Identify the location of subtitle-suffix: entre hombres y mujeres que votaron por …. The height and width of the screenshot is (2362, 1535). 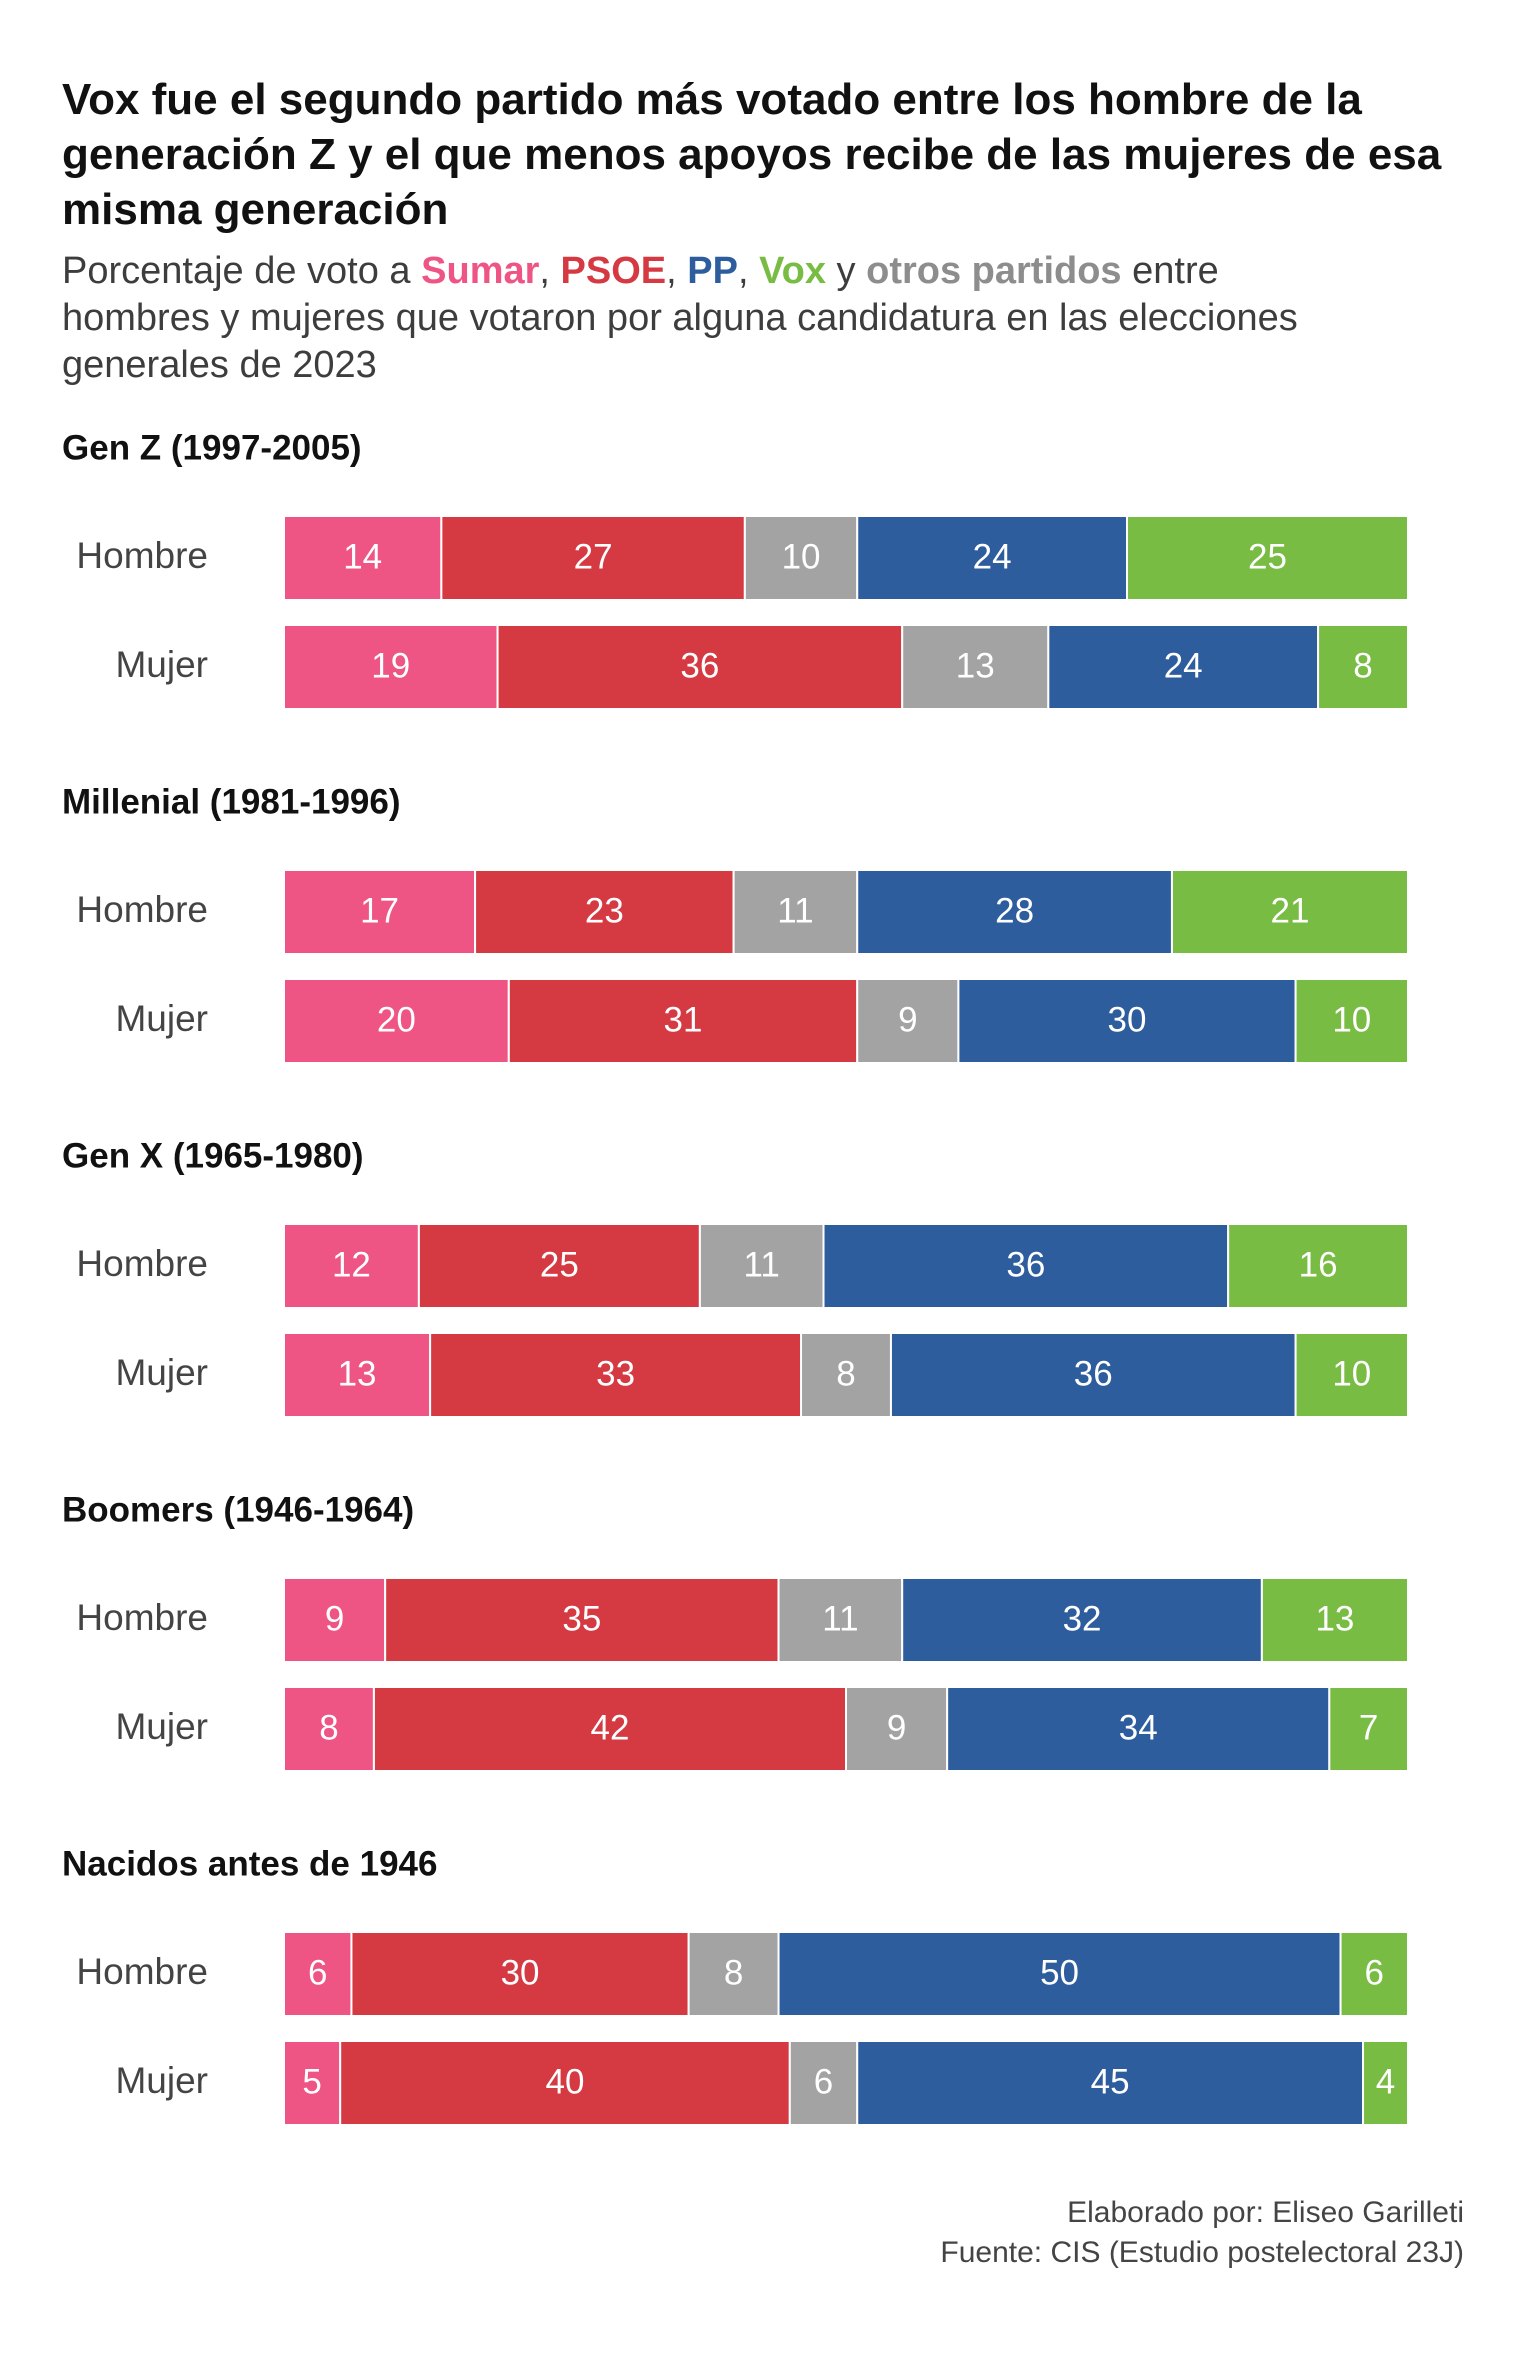
(680, 318).